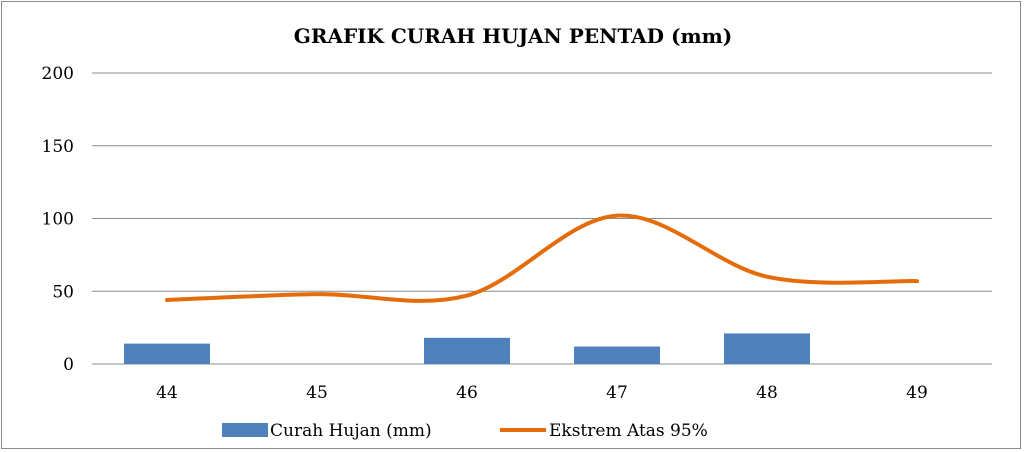 This screenshot has height=452, width=1024. Describe the element at coordinates (58, 74) in the screenshot. I see `y-tick-label: 200` at that location.